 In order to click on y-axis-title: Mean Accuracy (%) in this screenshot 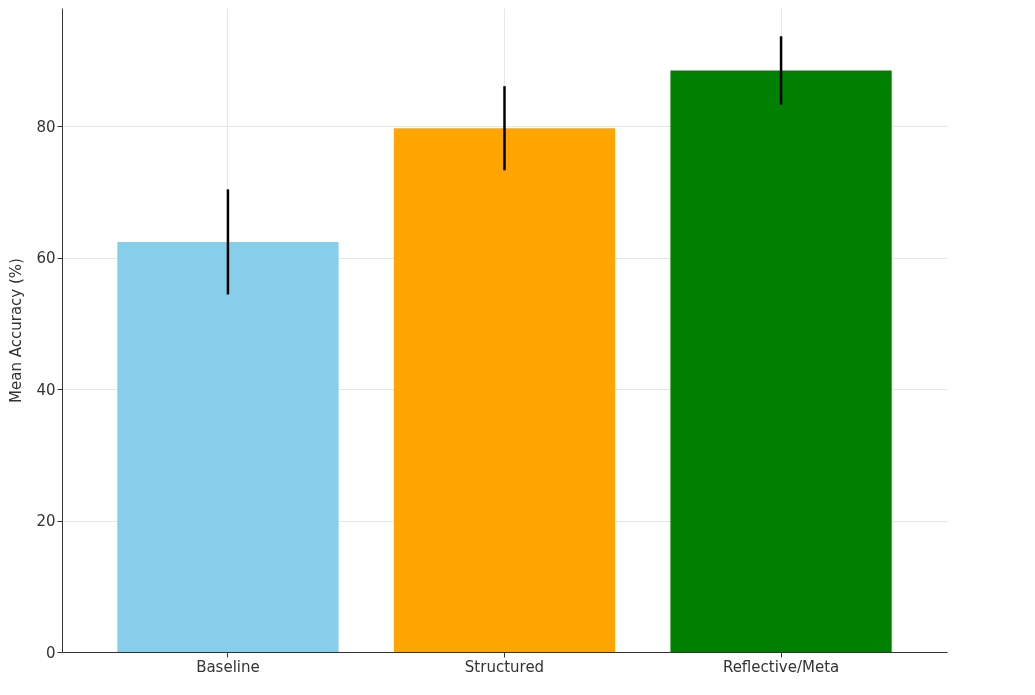, I will do `click(16, 330)`.